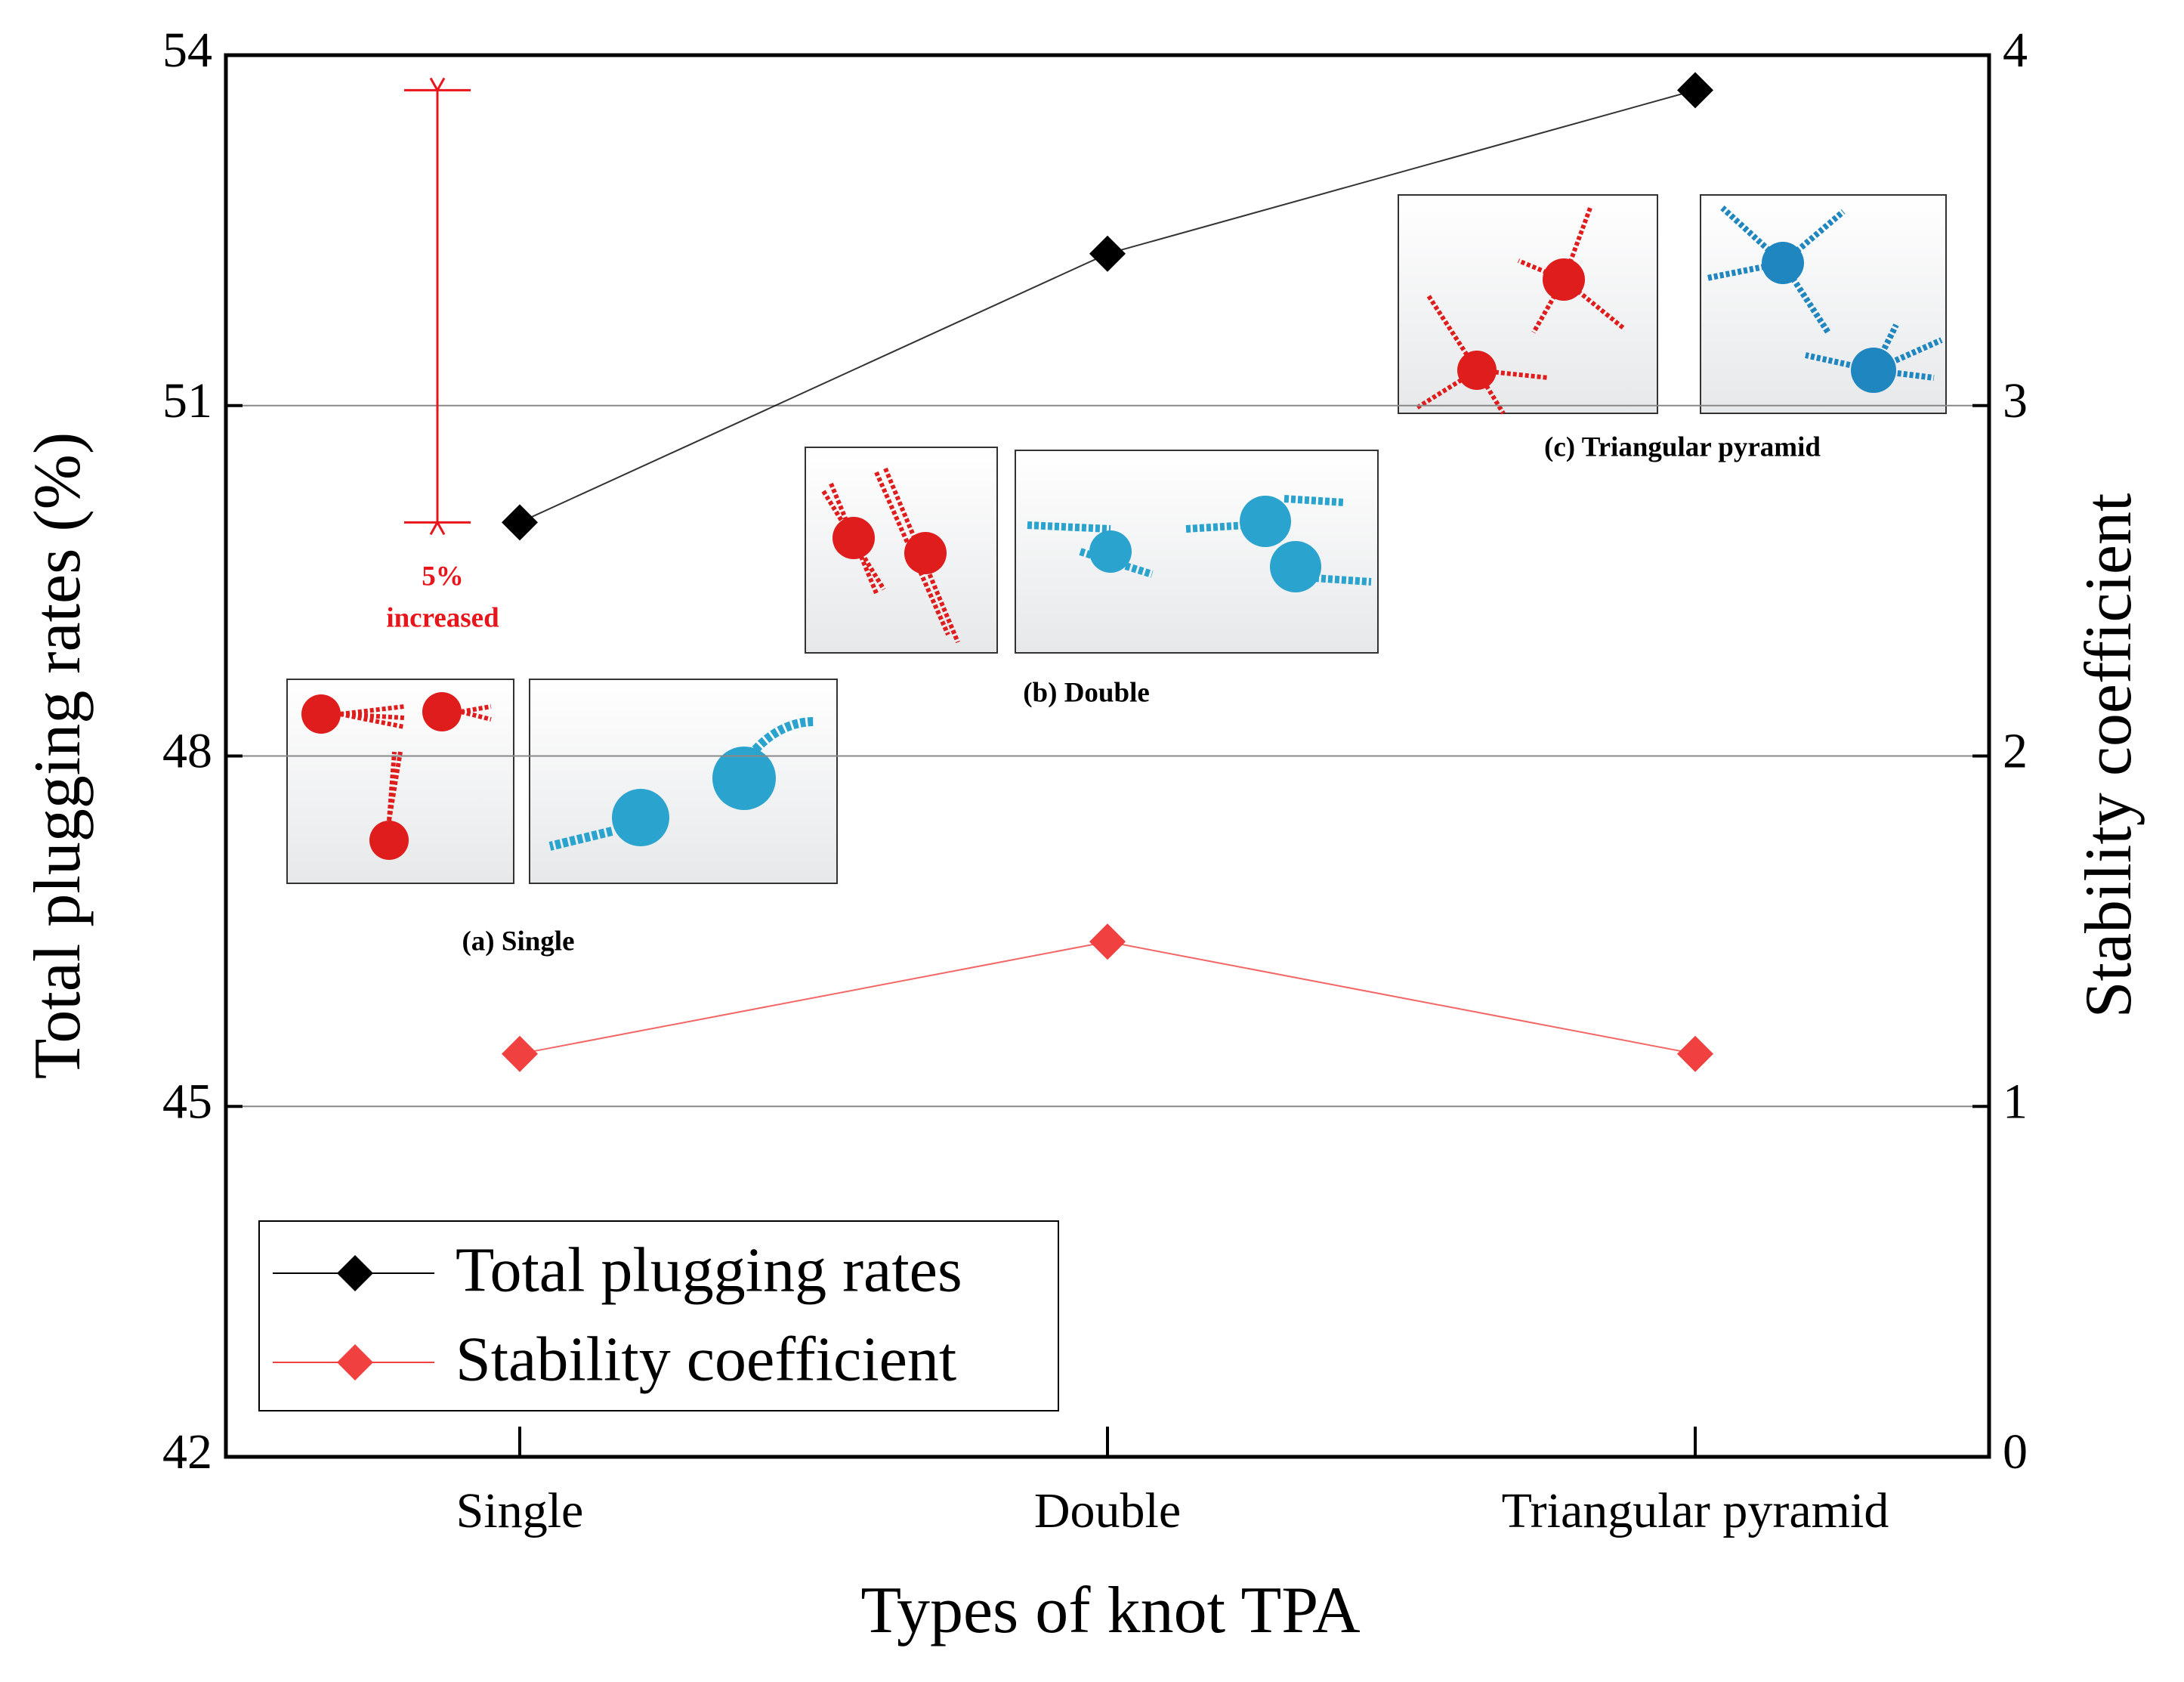 The width and height of the screenshot is (2184, 1682). I want to click on annotation: increased, so click(442, 617).